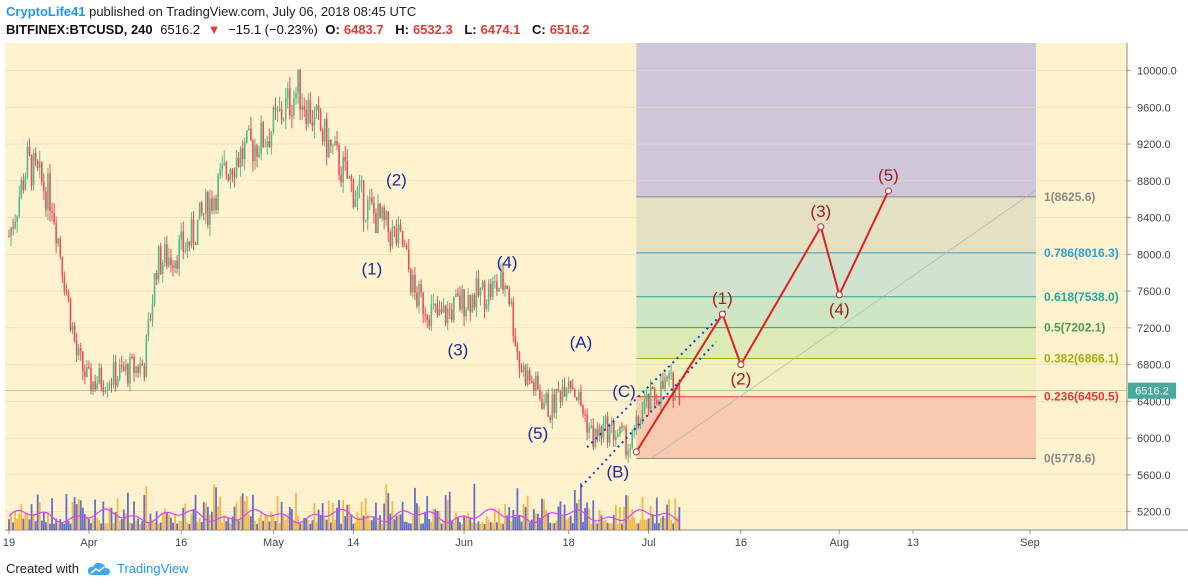  Describe the element at coordinates (618, 472) in the screenshot. I see `elliott-wave-label: (B)` at that location.